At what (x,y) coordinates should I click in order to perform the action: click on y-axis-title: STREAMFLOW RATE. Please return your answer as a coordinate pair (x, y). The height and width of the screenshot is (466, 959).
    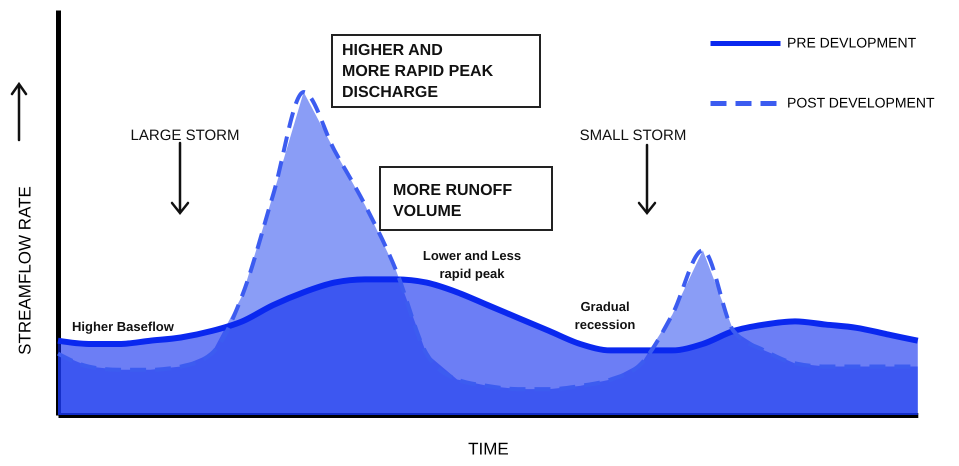
    Looking at the image, I should click on (25, 270).